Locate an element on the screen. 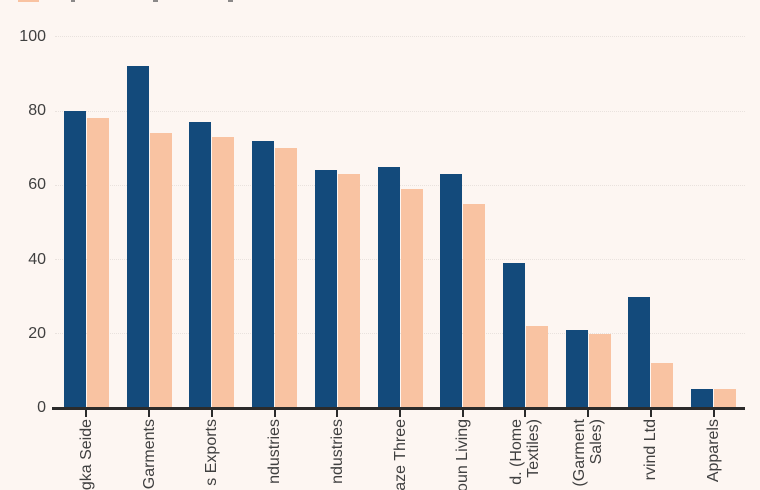 This screenshot has width=760, height=490. x-axis-label: d. (Home Textiles) is located at coordinates (541, 452).